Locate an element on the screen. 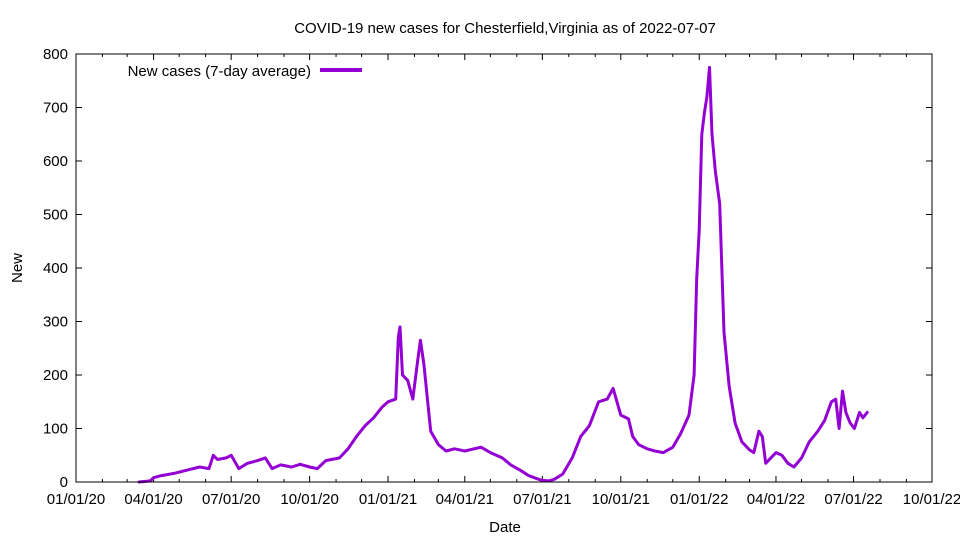  x-tick-label: 07/01/20 is located at coordinates (231, 499).